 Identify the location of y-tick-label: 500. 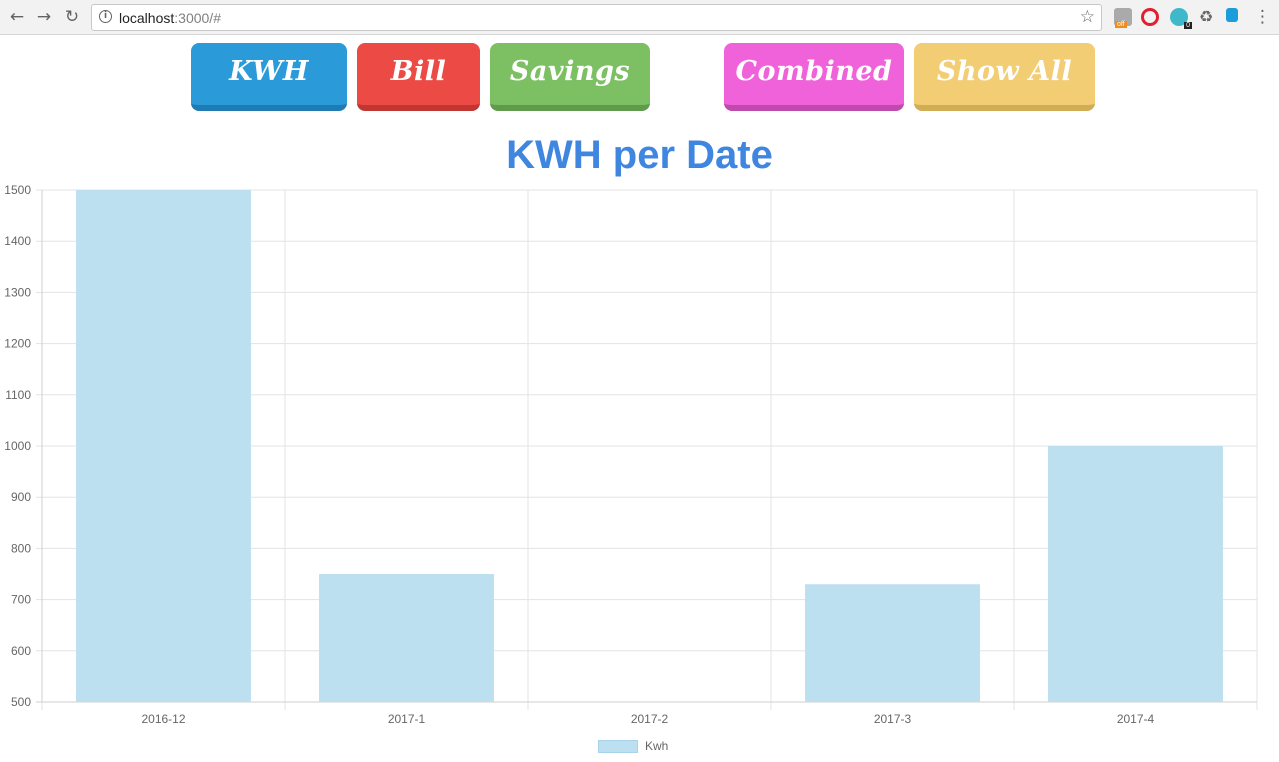
(21, 702).